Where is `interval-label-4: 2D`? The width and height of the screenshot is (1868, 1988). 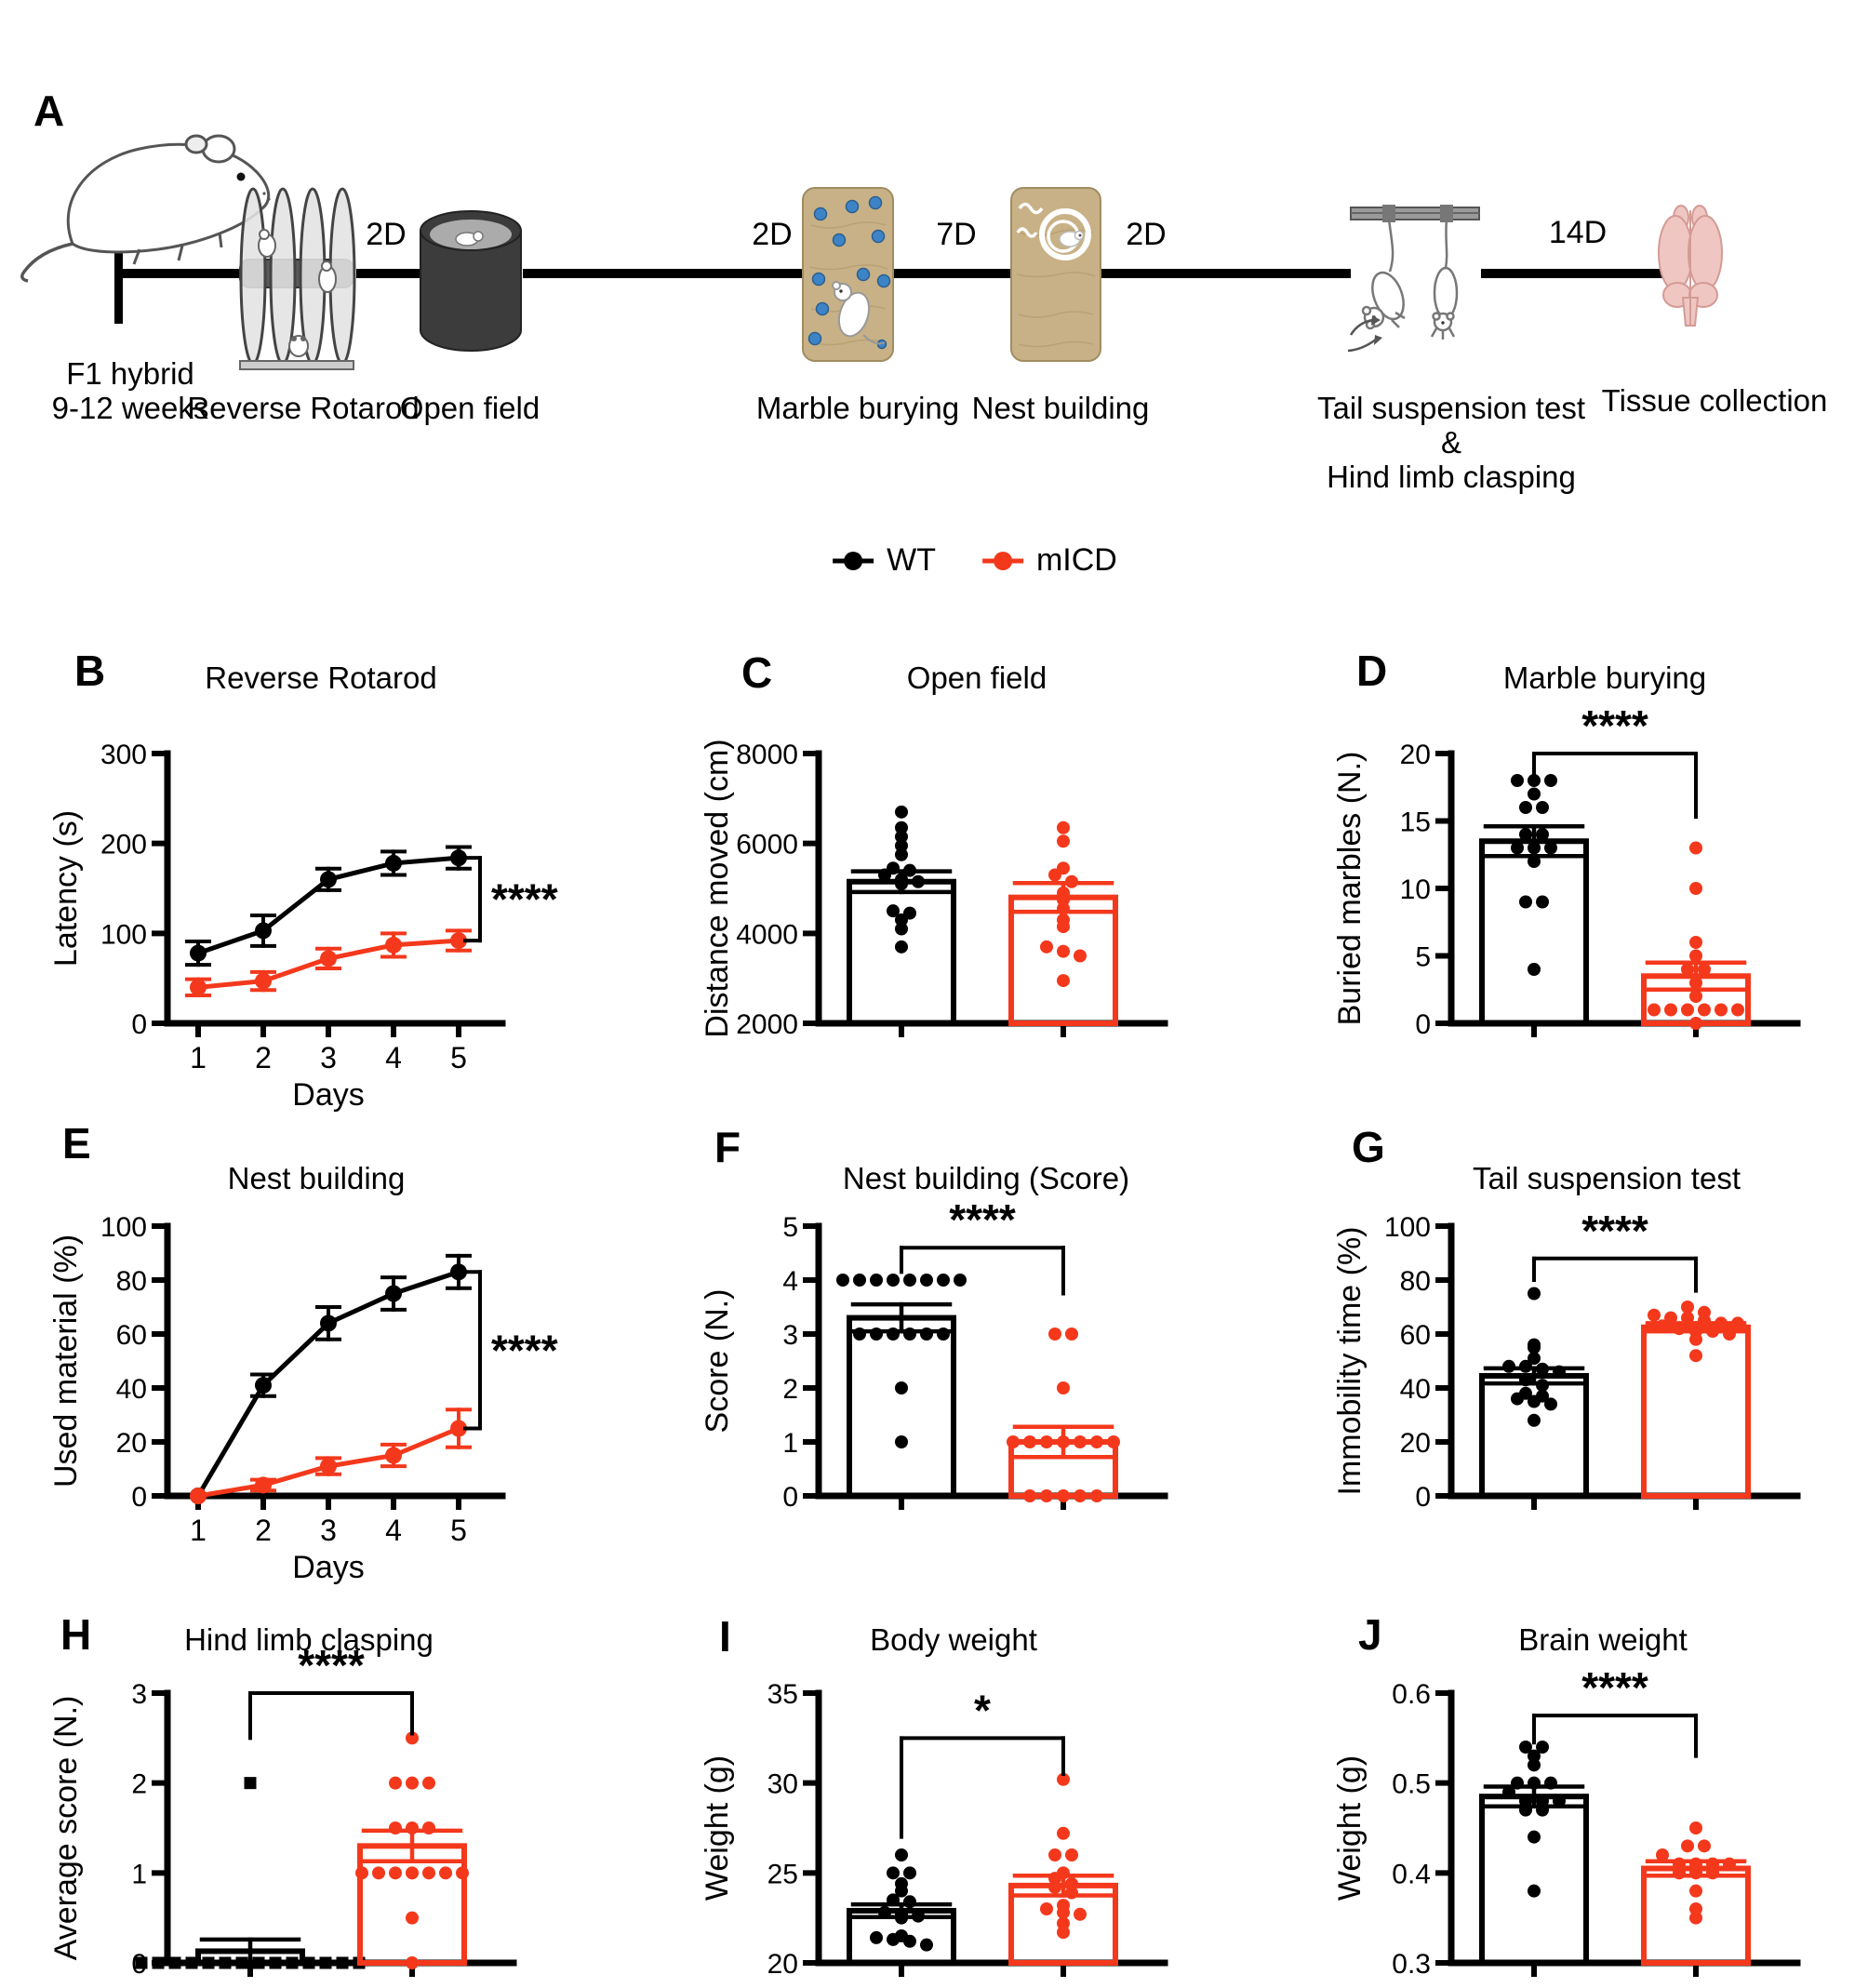
interval-label-4: 2D is located at coordinates (1146, 234).